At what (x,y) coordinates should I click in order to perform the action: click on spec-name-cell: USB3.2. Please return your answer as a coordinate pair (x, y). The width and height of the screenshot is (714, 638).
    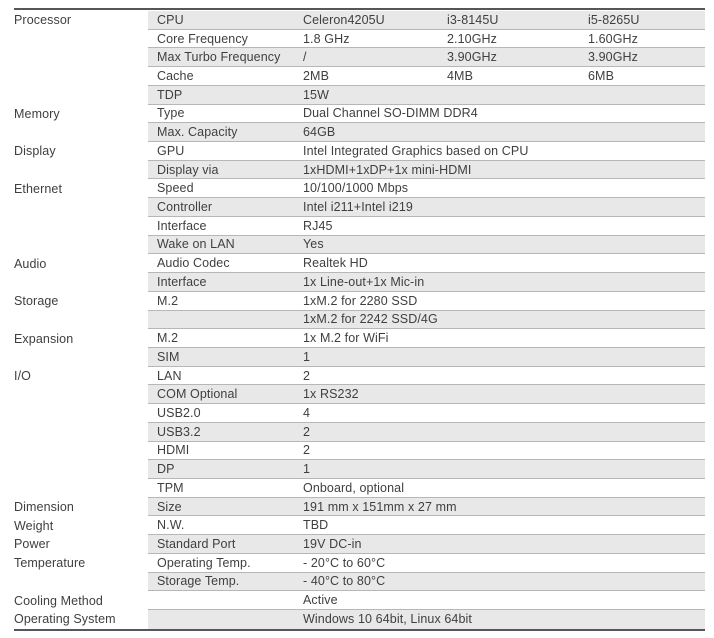
    Looking at the image, I should click on (179, 431).